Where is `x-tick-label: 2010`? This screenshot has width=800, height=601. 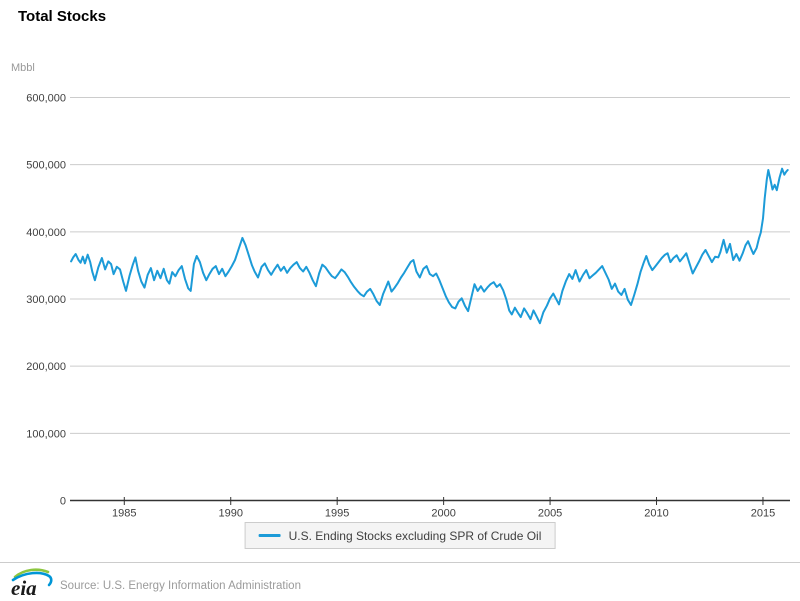 x-tick-label: 2010 is located at coordinates (656, 514).